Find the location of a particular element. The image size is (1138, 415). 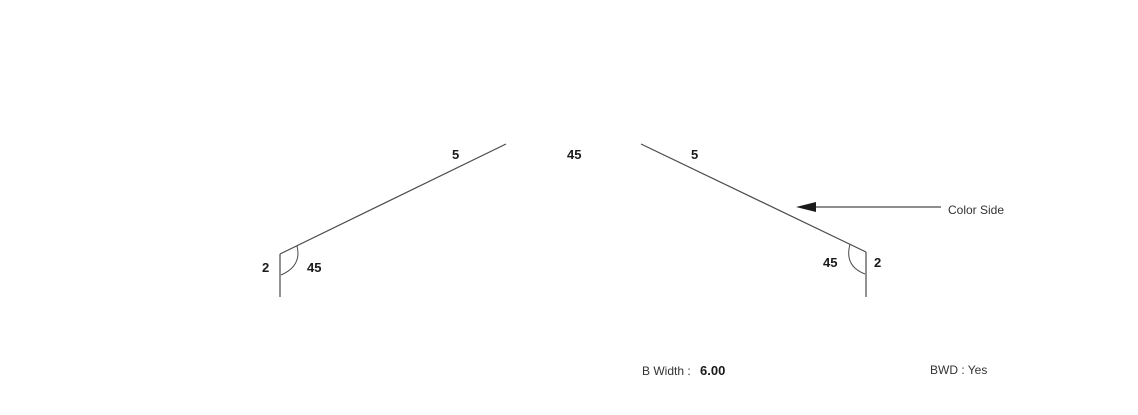

right-hem-angle-label: 45 is located at coordinates (830, 262).